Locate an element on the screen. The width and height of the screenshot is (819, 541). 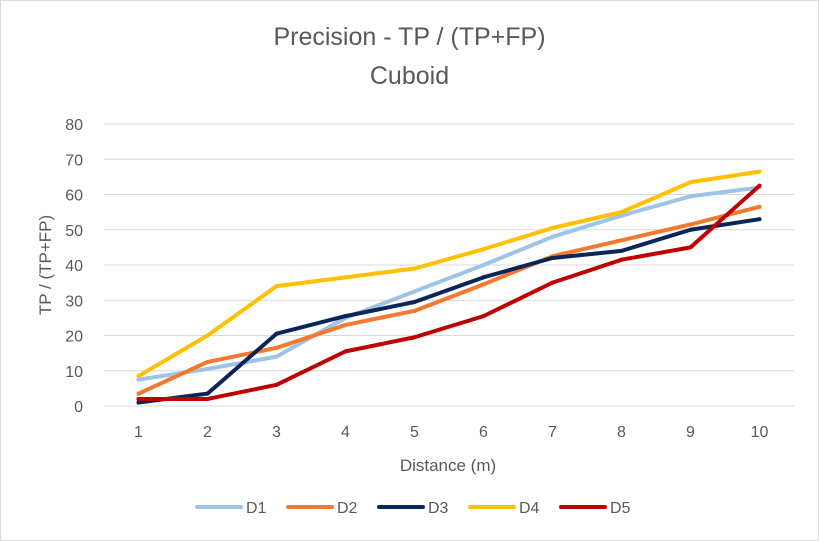
y-tick-label: 80 is located at coordinates (74, 125).